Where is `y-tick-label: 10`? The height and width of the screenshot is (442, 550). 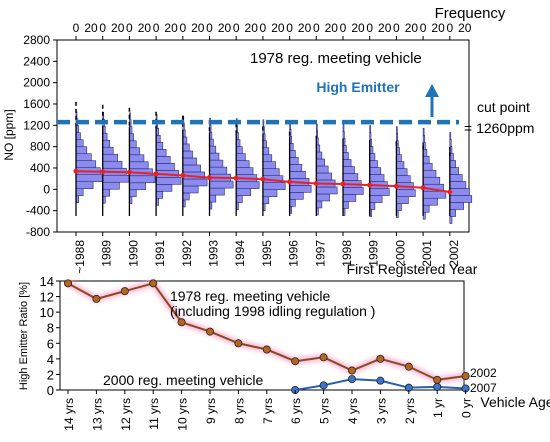 y-tick-label: 10 is located at coordinates (47, 312).